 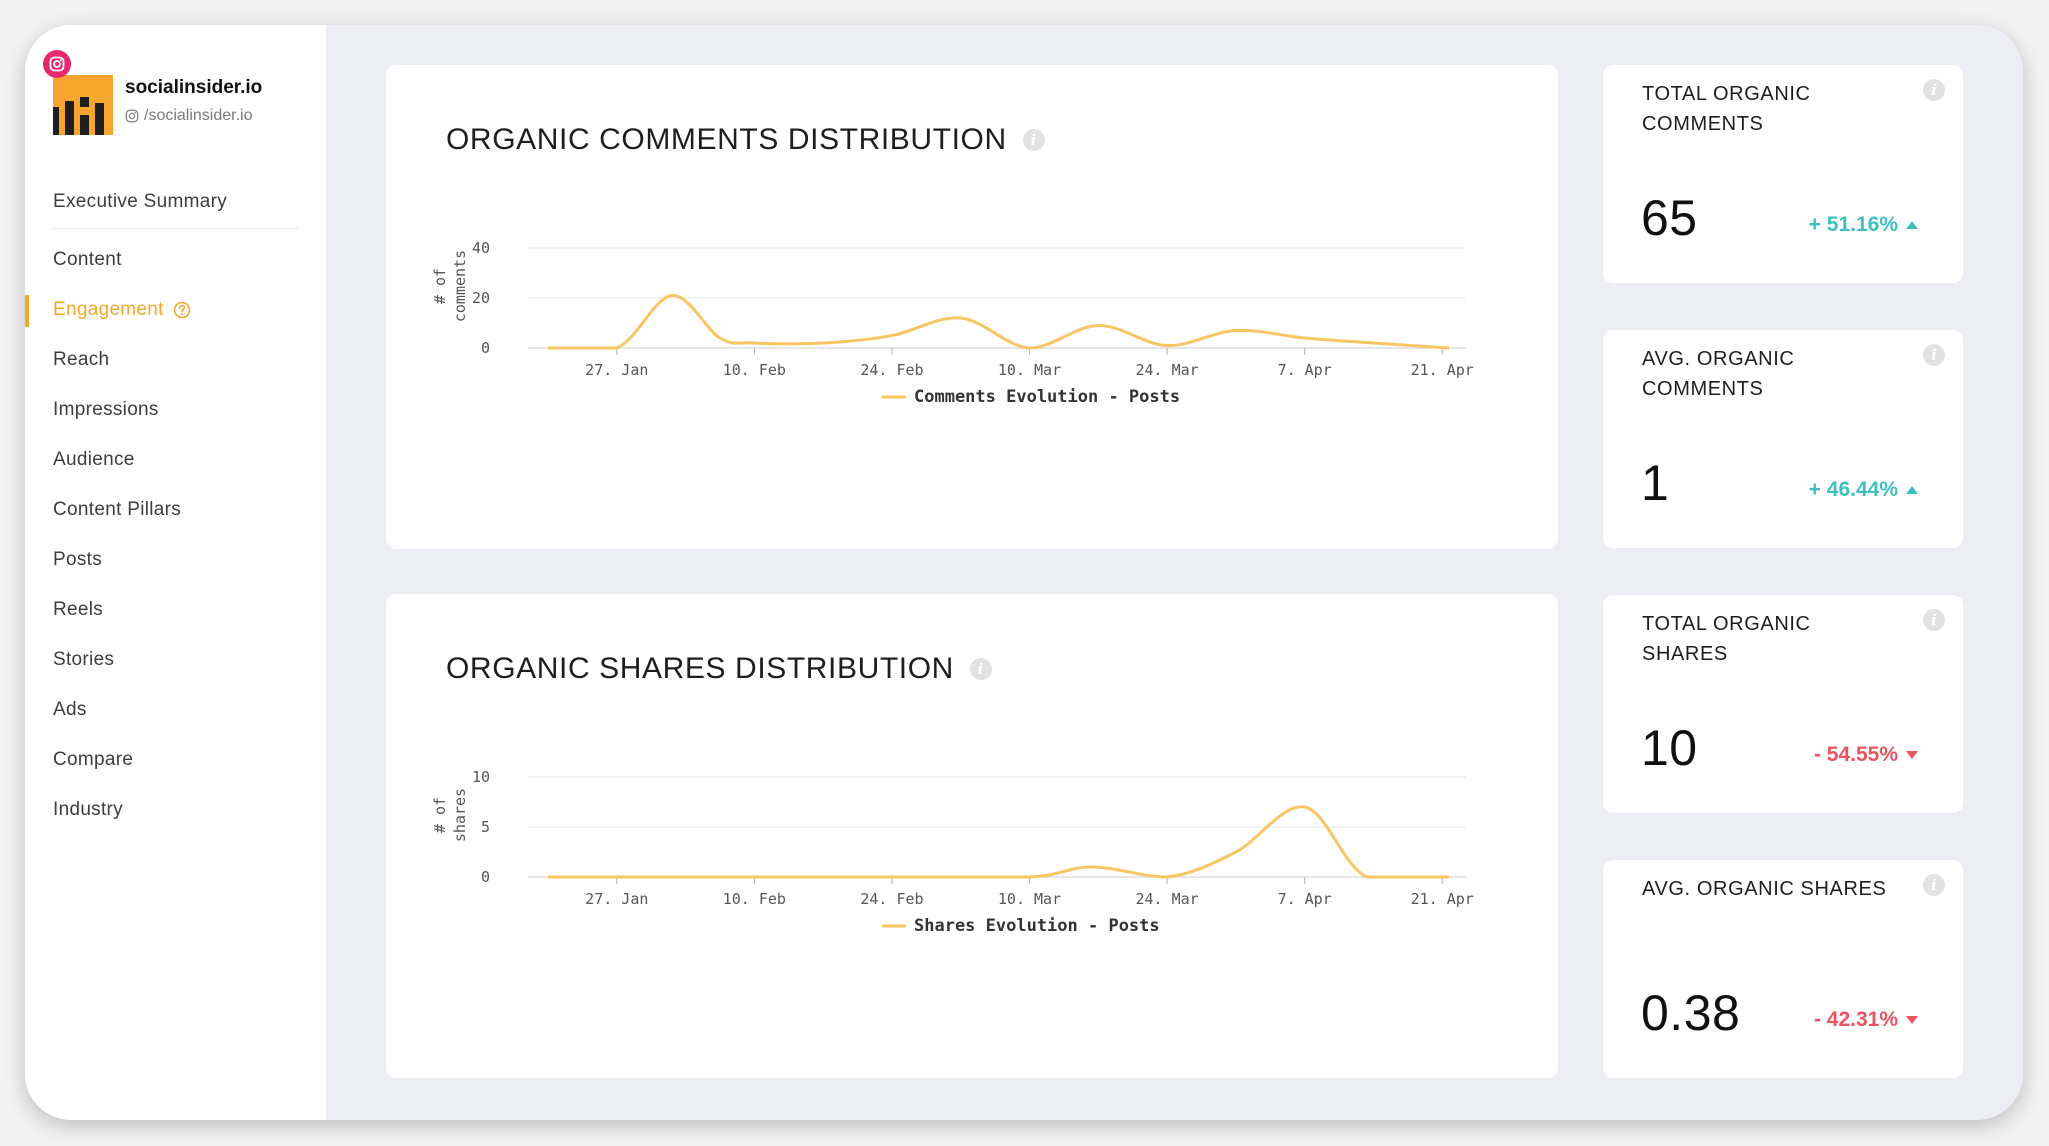 What do you see at coordinates (78, 609) in the screenshot?
I see `sidebar-item-label: Reels` at bounding box center [78, 609].